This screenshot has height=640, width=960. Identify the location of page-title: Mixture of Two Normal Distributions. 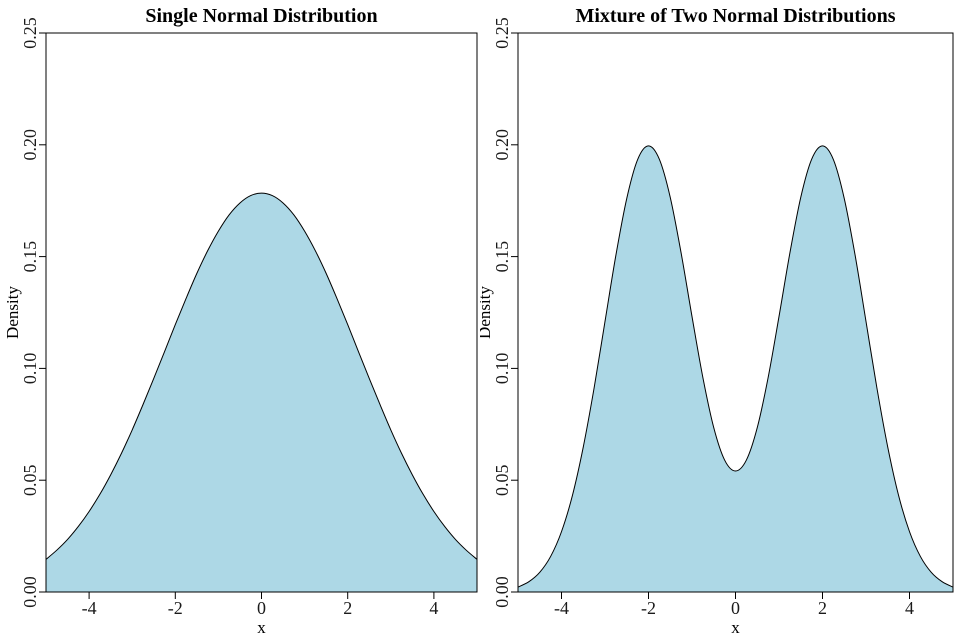
(736, 16).